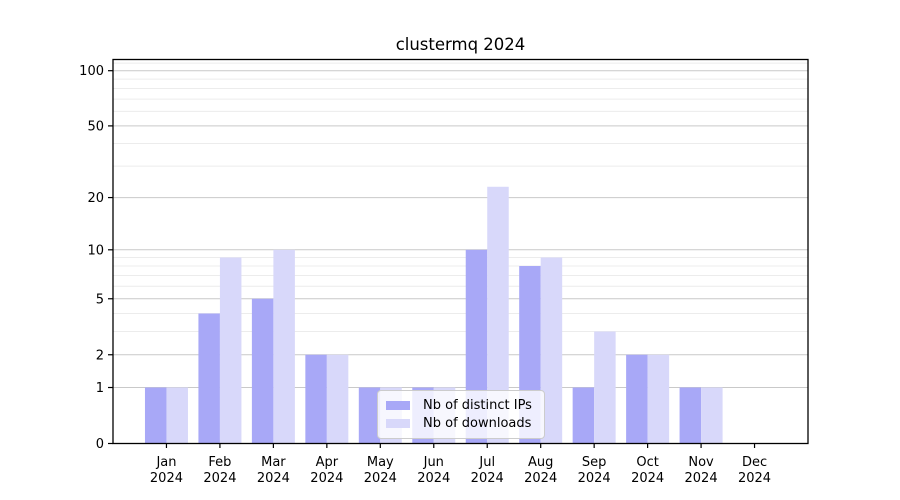 Image resolution: width=900 pixels, height=500 pixels. Describe the element at coordinates (486, 462) in the screenshot. I see `x-tick-label-month: Jul` at that location.